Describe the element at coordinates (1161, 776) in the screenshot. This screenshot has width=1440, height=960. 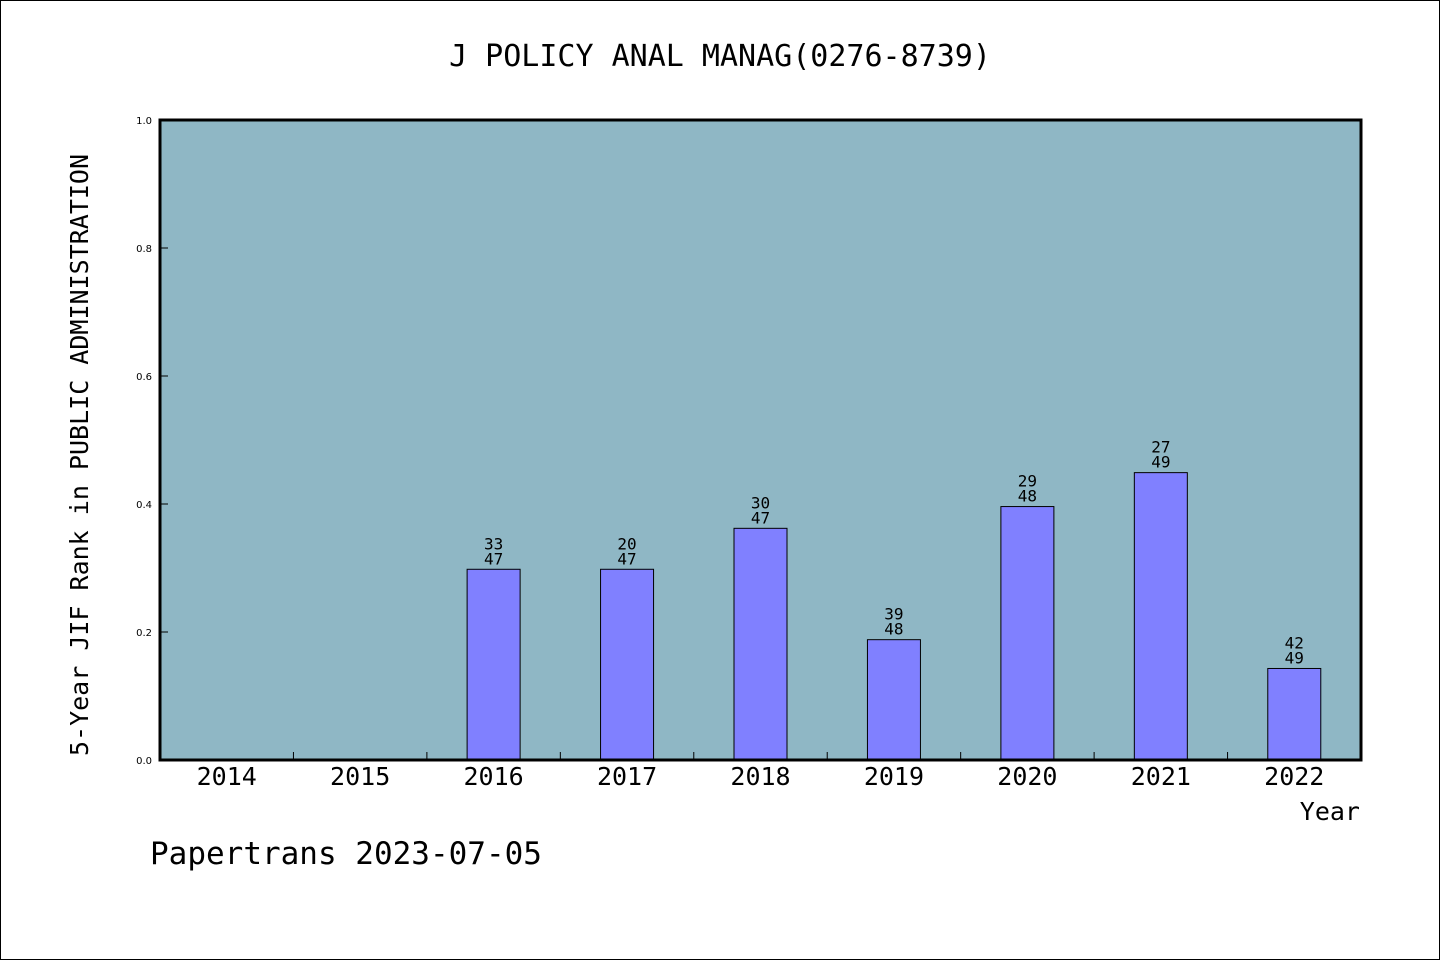
I see `x-tick-label: 2021` at that location.